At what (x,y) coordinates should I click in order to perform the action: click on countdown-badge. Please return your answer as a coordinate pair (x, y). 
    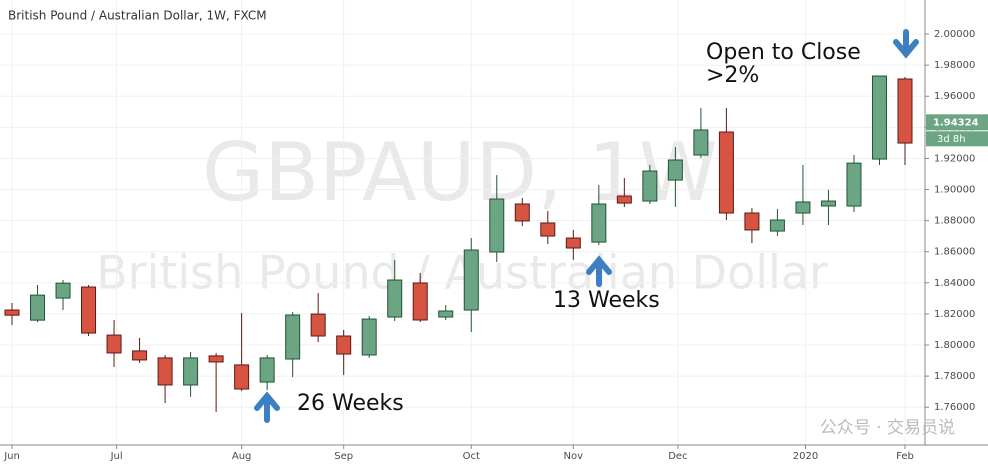
    Looking at the image, I should click on (957, 139).